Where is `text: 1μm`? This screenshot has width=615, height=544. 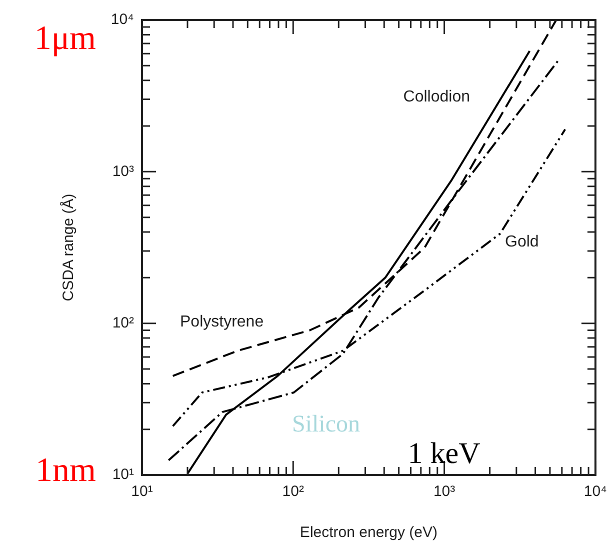 text: 1μm is located at coordinates (65, 38).